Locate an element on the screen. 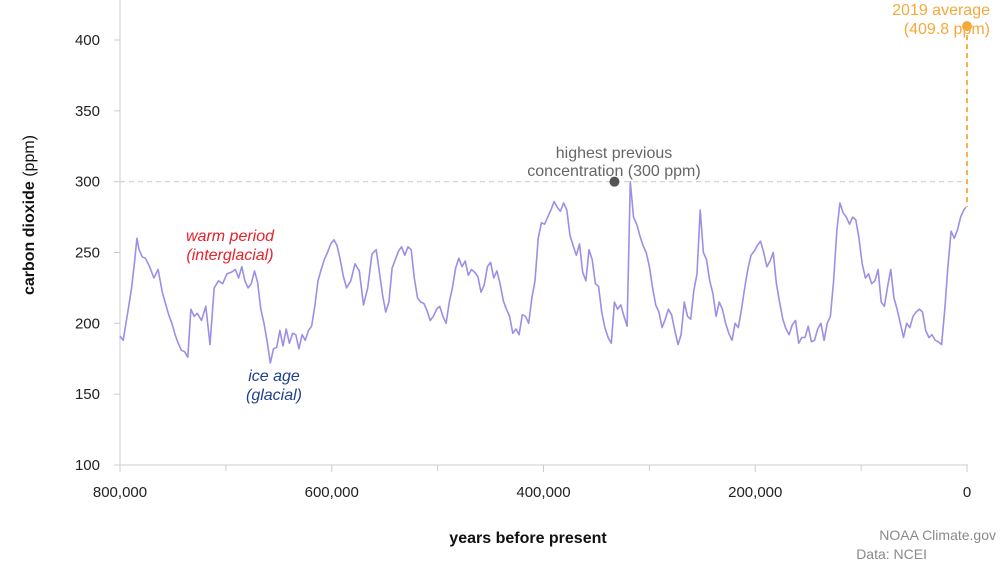 Image resolution: width=1000 pixels, height=562 pixels. y-tick-label: 200 is located at coordinates (87, 323).